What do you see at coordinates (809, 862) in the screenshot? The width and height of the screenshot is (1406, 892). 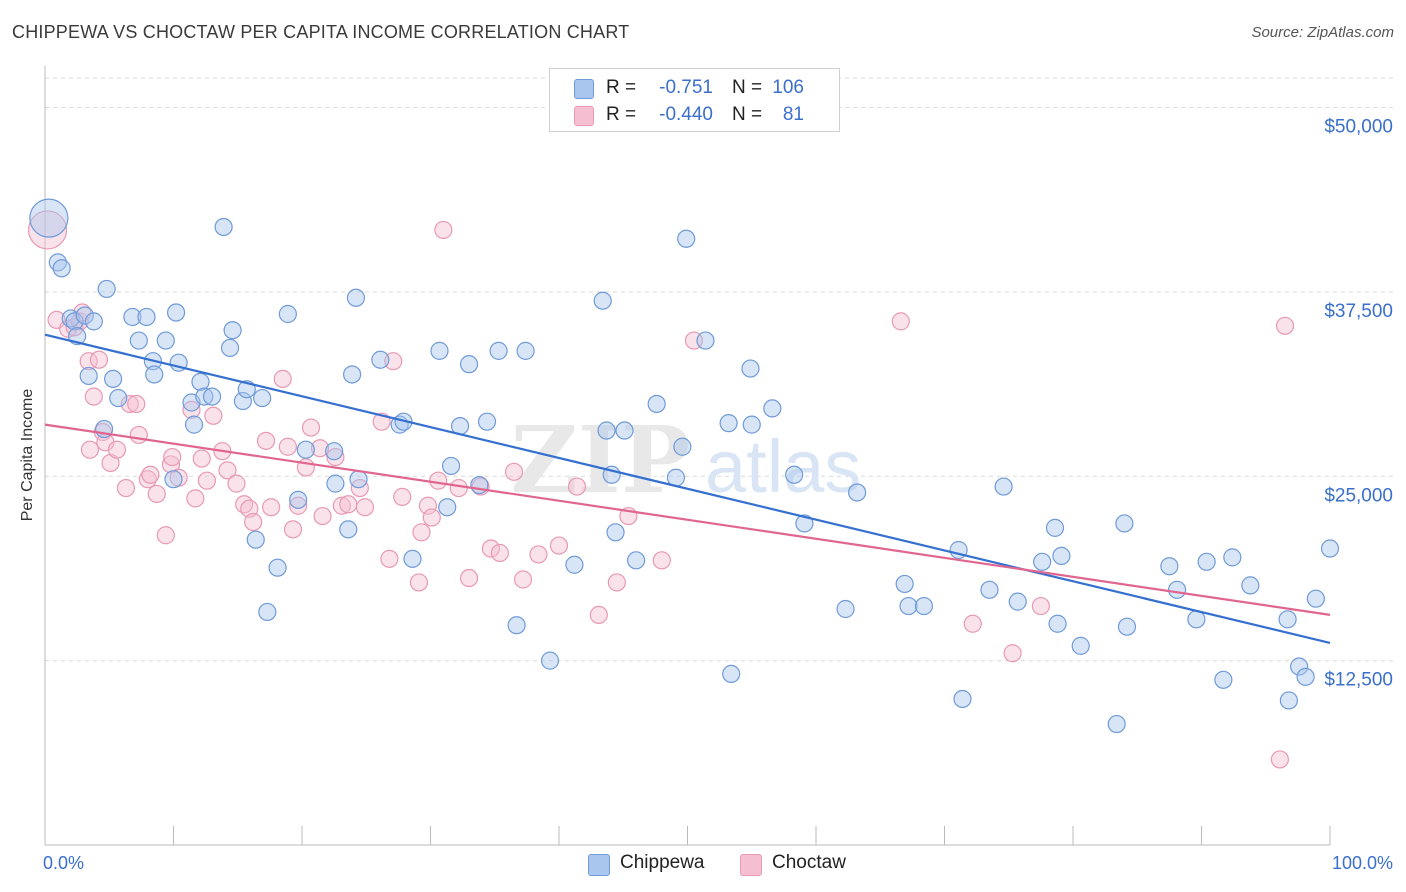 I see `choctaw-legend-label: Choctaw` at bounding box center [809, 862].